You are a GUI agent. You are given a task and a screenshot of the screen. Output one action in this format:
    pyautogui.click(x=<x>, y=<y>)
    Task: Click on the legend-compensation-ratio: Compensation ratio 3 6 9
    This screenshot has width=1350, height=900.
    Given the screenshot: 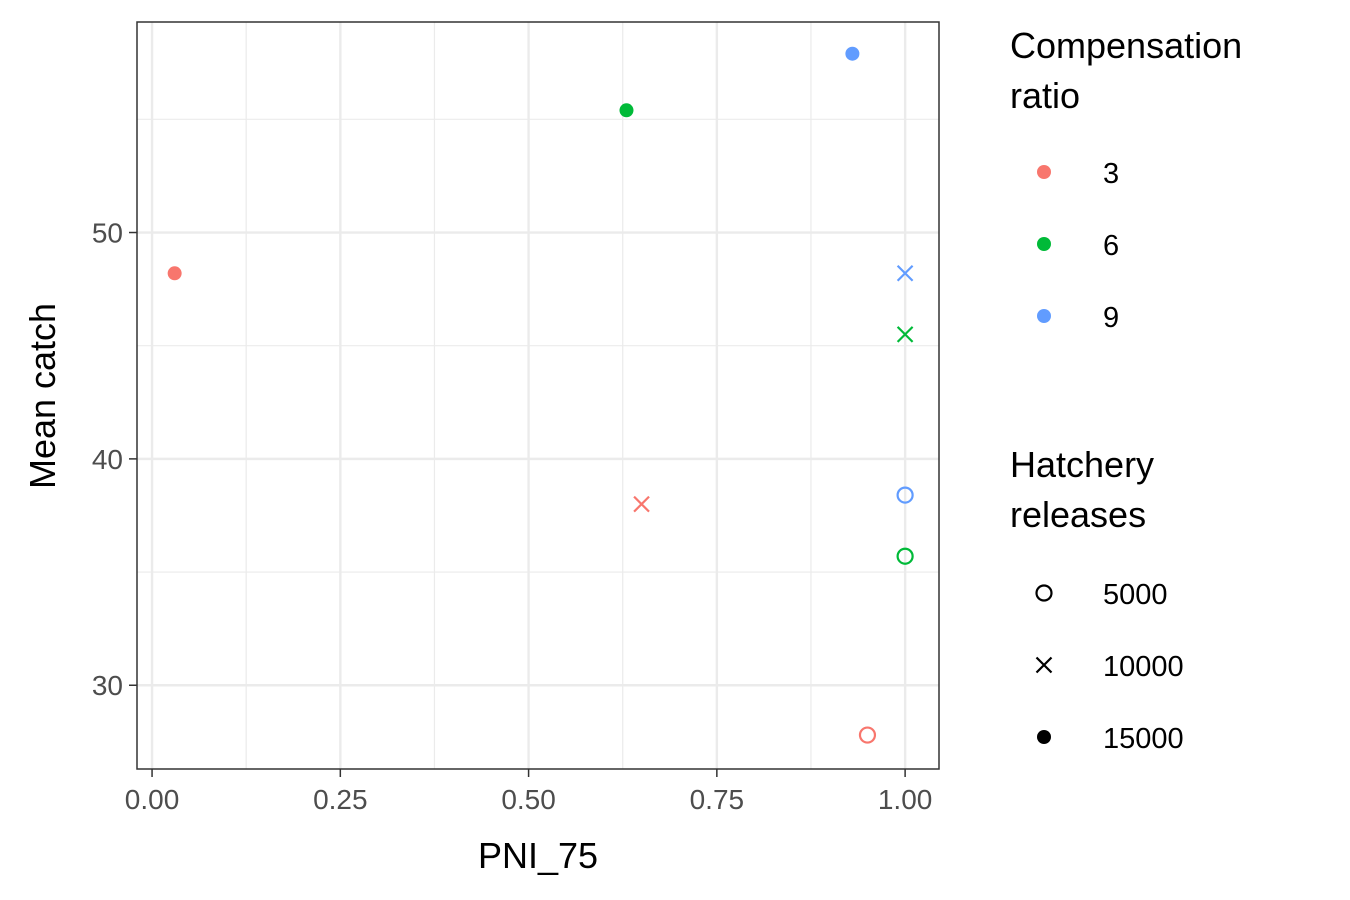 What is the action you would take?
    pyautogui.click(x=1126, y=179)
    